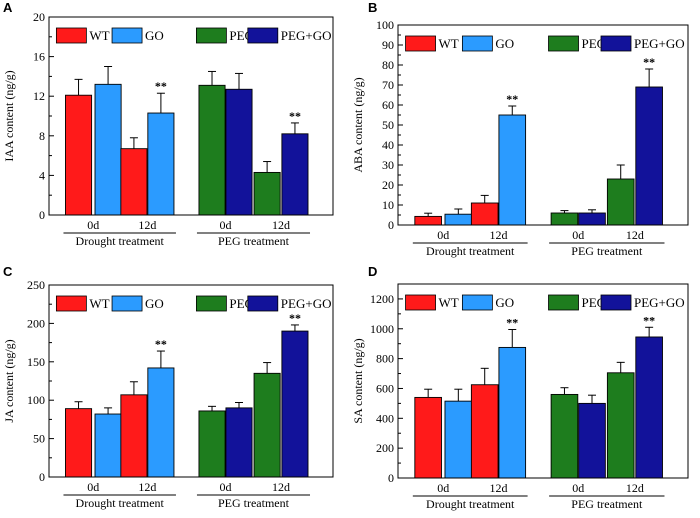  Describe the element at coordinates (388, 125) in the screenshot. I see `y-tick-label: 50` at that location.